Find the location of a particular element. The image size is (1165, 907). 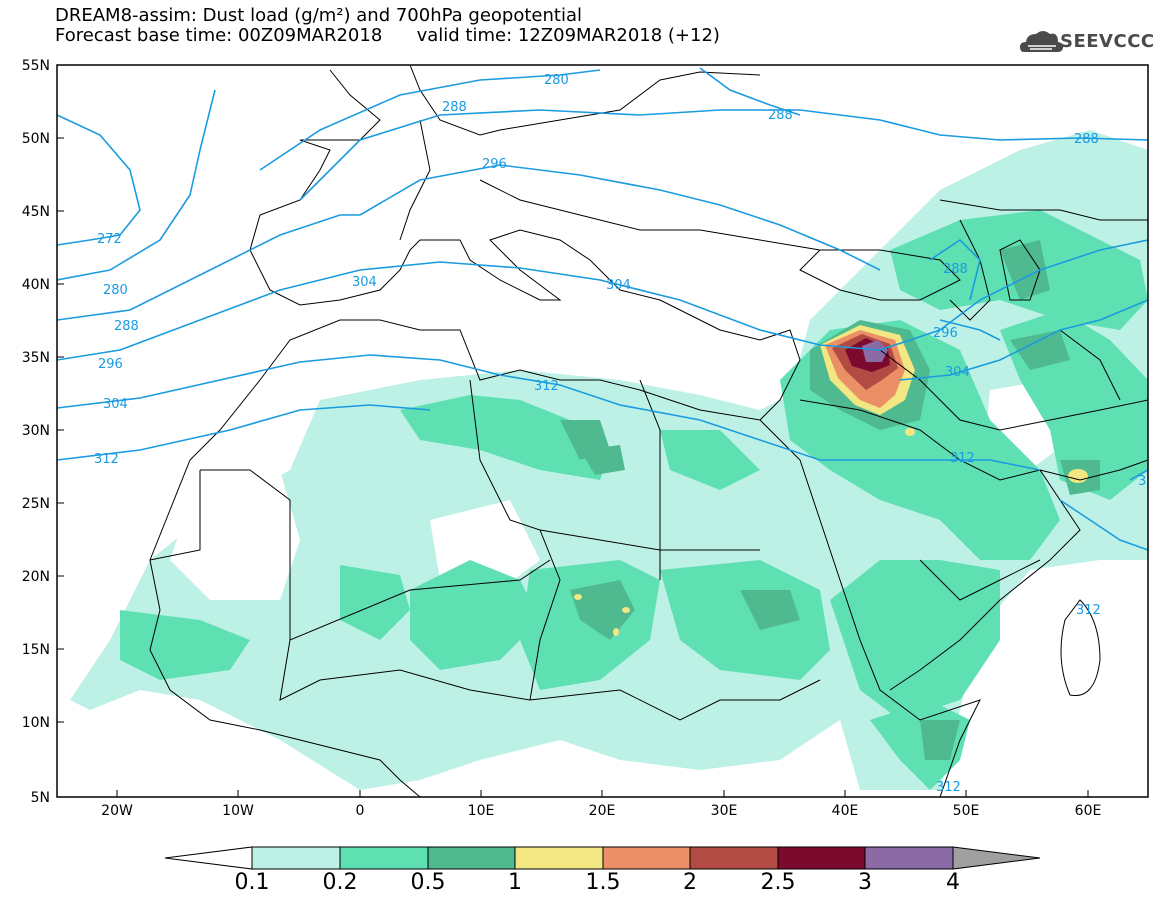

lon-label: 10W is located at coordinates (238, 811).